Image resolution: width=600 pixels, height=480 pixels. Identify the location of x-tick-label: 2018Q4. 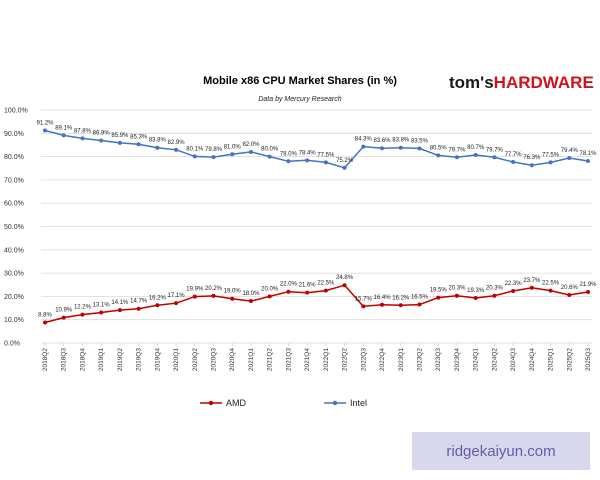
(82, 360).